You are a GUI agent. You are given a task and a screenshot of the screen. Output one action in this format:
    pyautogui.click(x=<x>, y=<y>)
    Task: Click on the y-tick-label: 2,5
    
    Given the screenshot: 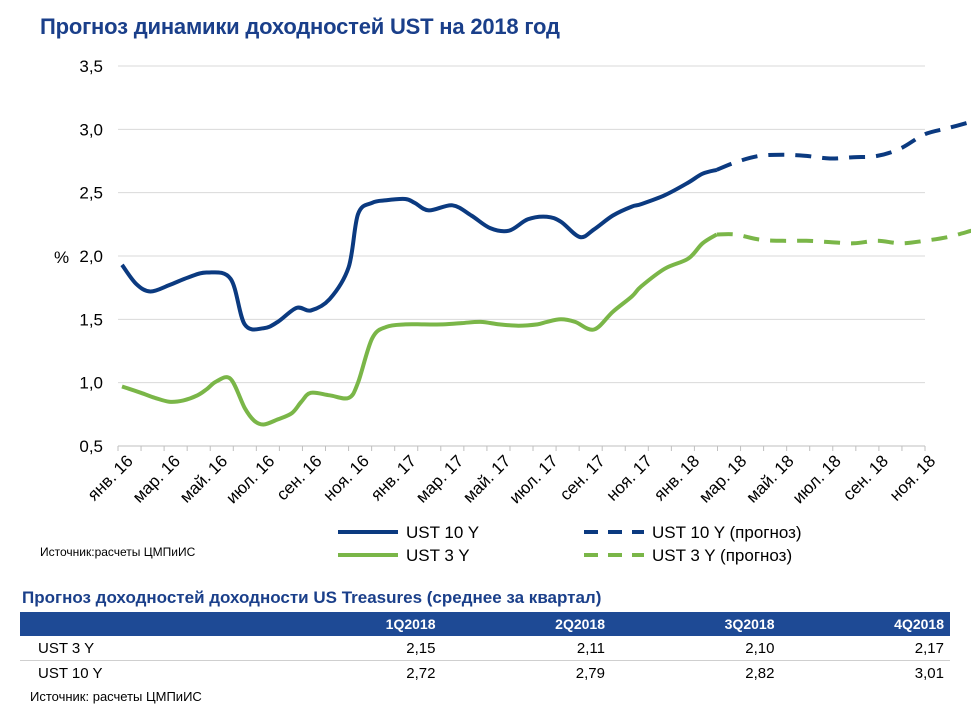 What is the action you would take?
    pyautogui.click(x=91, y=193)
    